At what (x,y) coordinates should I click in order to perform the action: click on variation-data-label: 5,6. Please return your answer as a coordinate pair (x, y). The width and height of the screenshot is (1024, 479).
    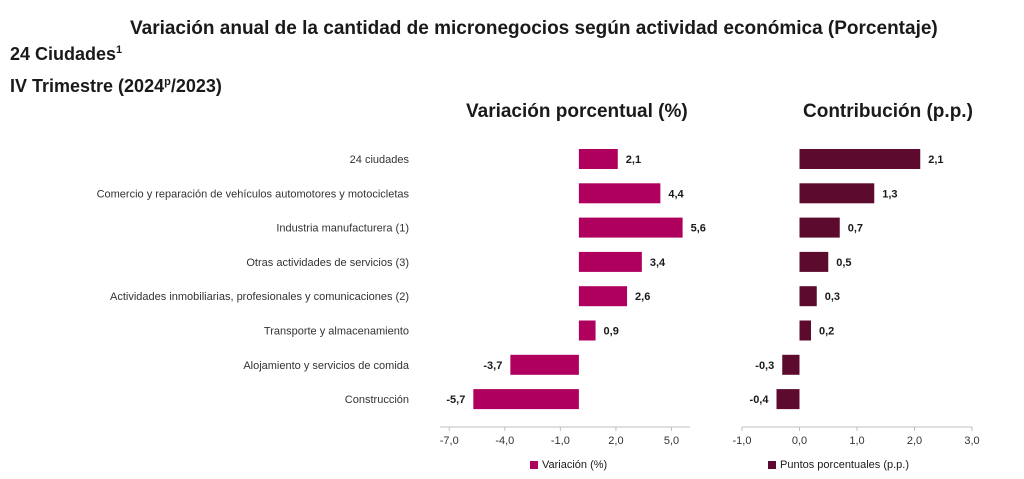
    Looking at the image, I should click on (698, 229).